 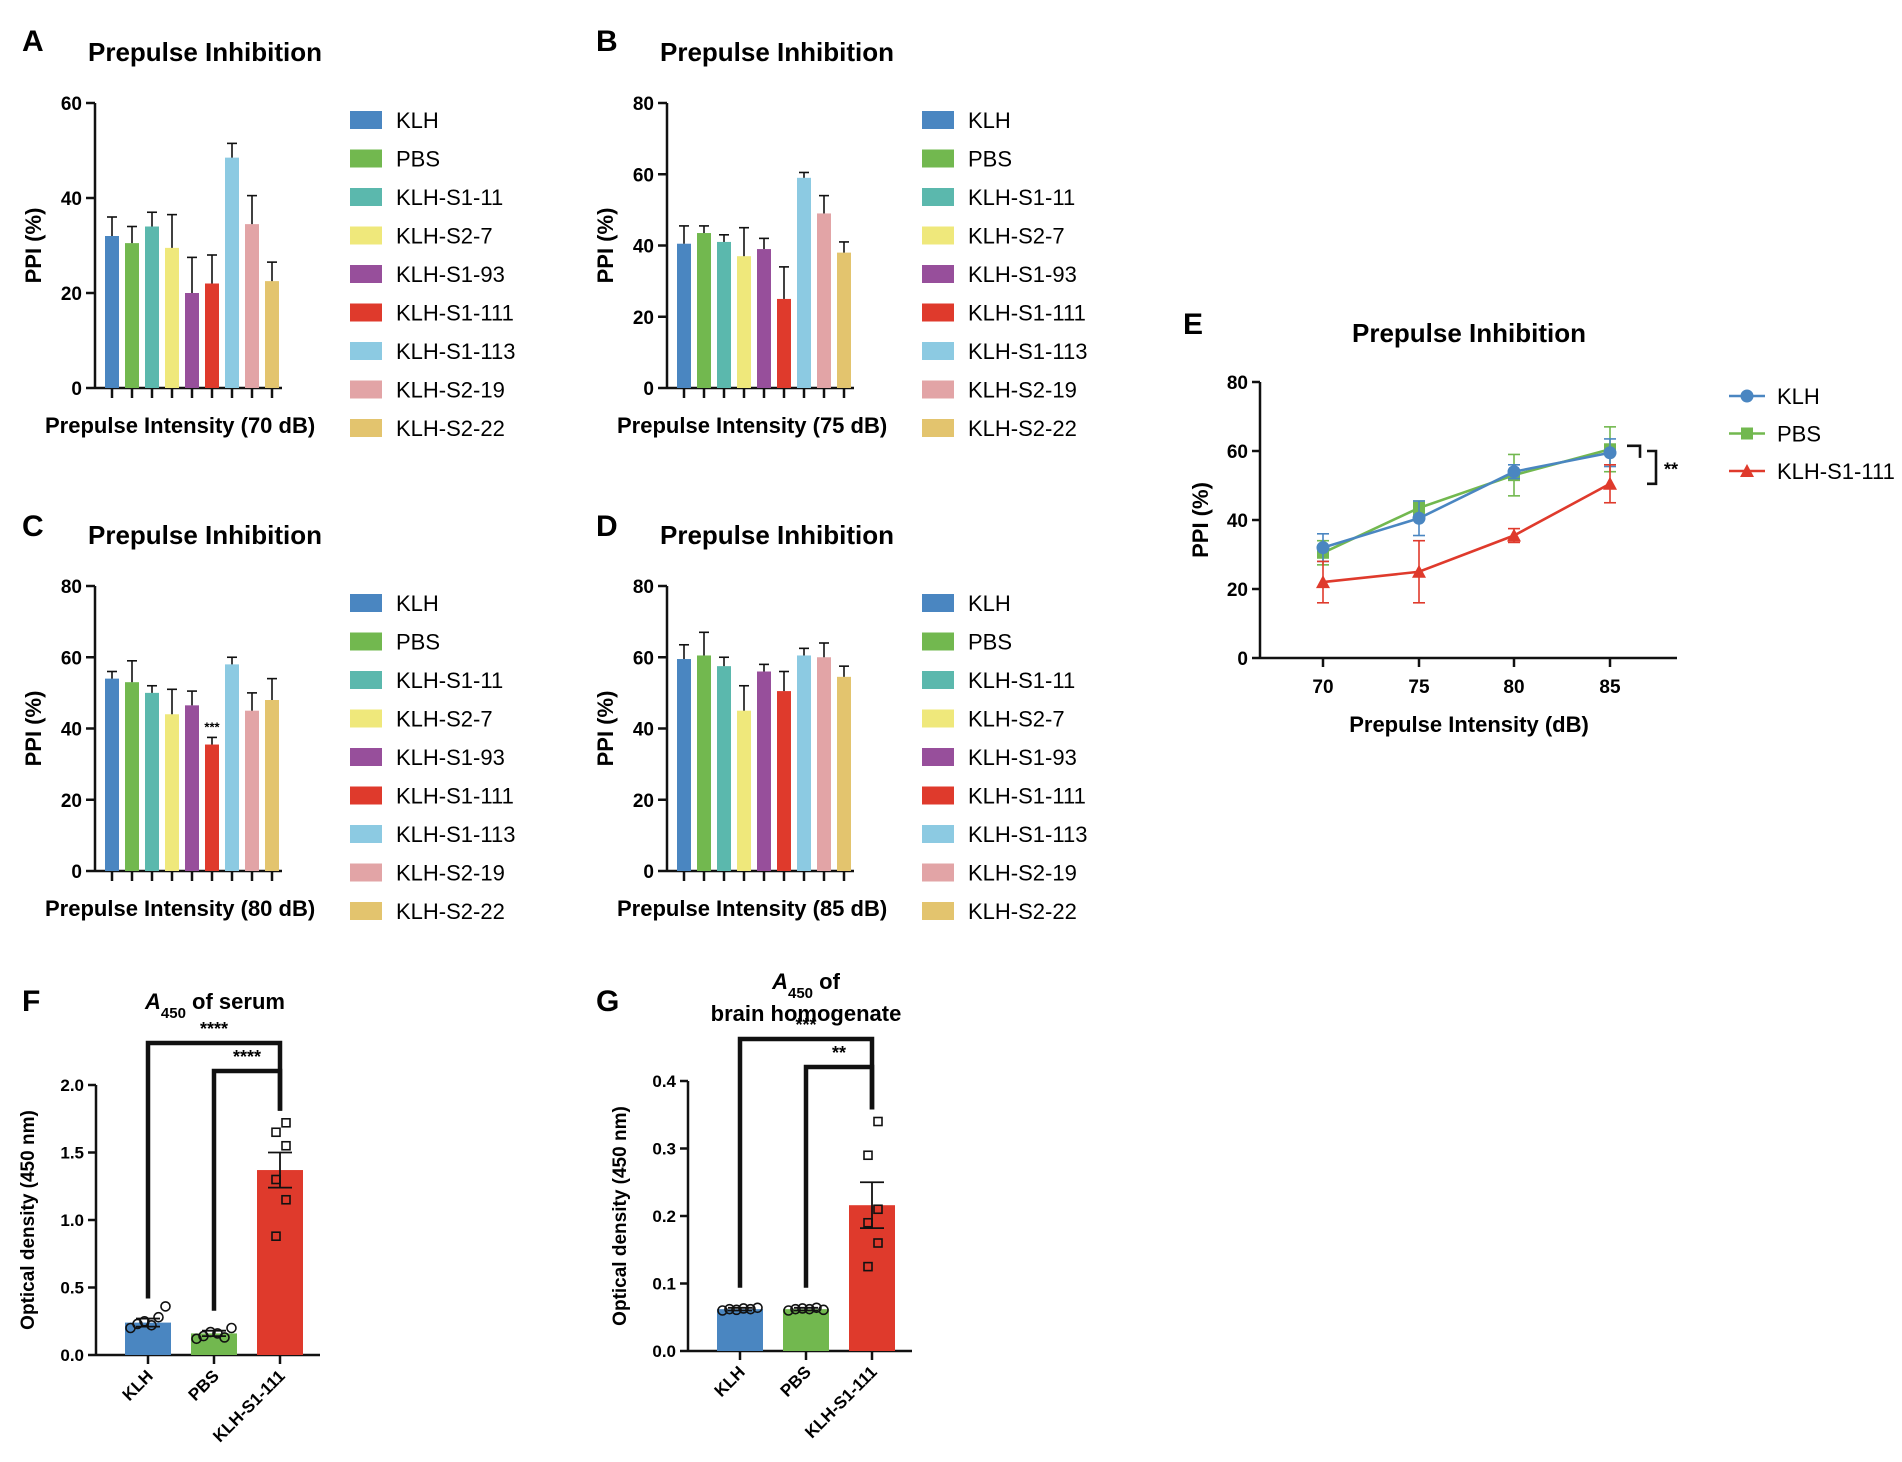 What do you see at coordinates (664, 1351) in the screenshot?
I see `y-tick-label: 0.0` at bounding box center [664, 1351].